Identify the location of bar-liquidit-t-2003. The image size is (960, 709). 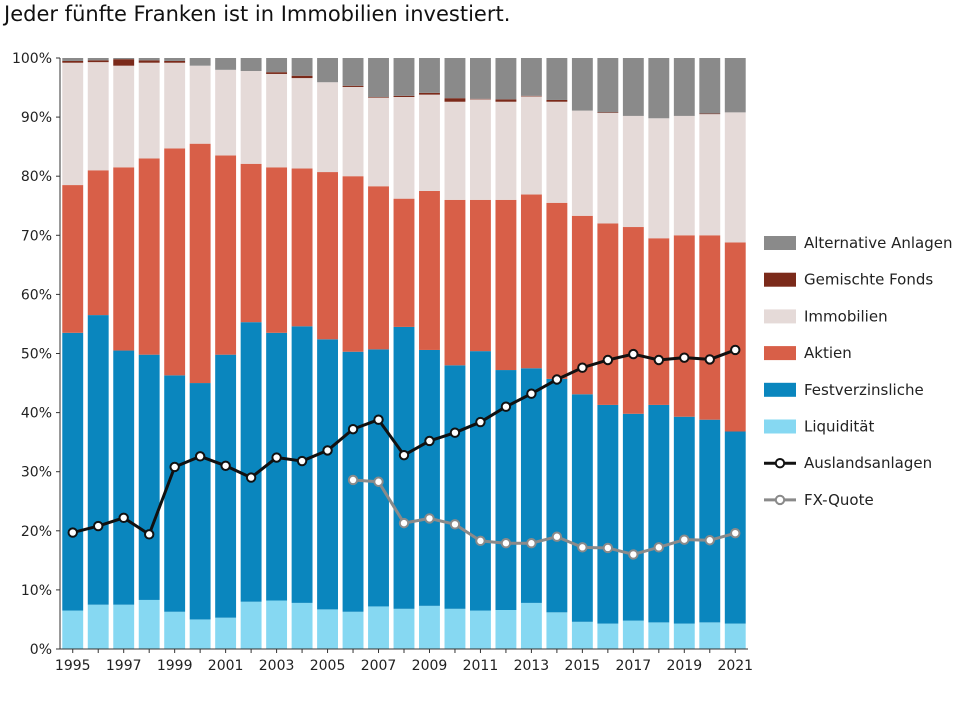
(277, 624).